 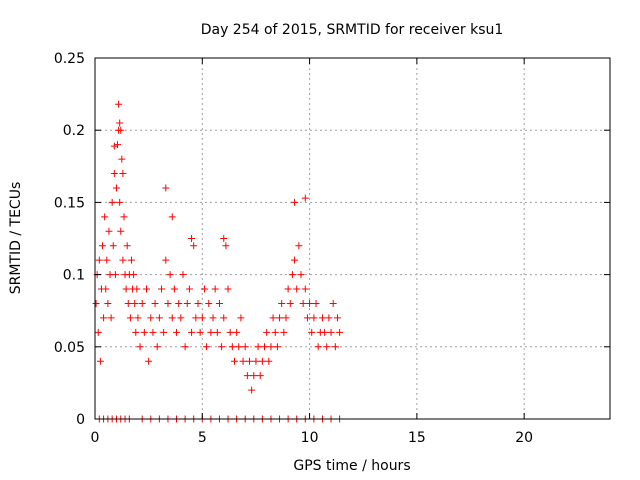 What do you see at coordinates (95, 438) in the screenshot?
I see `x-tick-label: 0` at bounding box center [95, 438].